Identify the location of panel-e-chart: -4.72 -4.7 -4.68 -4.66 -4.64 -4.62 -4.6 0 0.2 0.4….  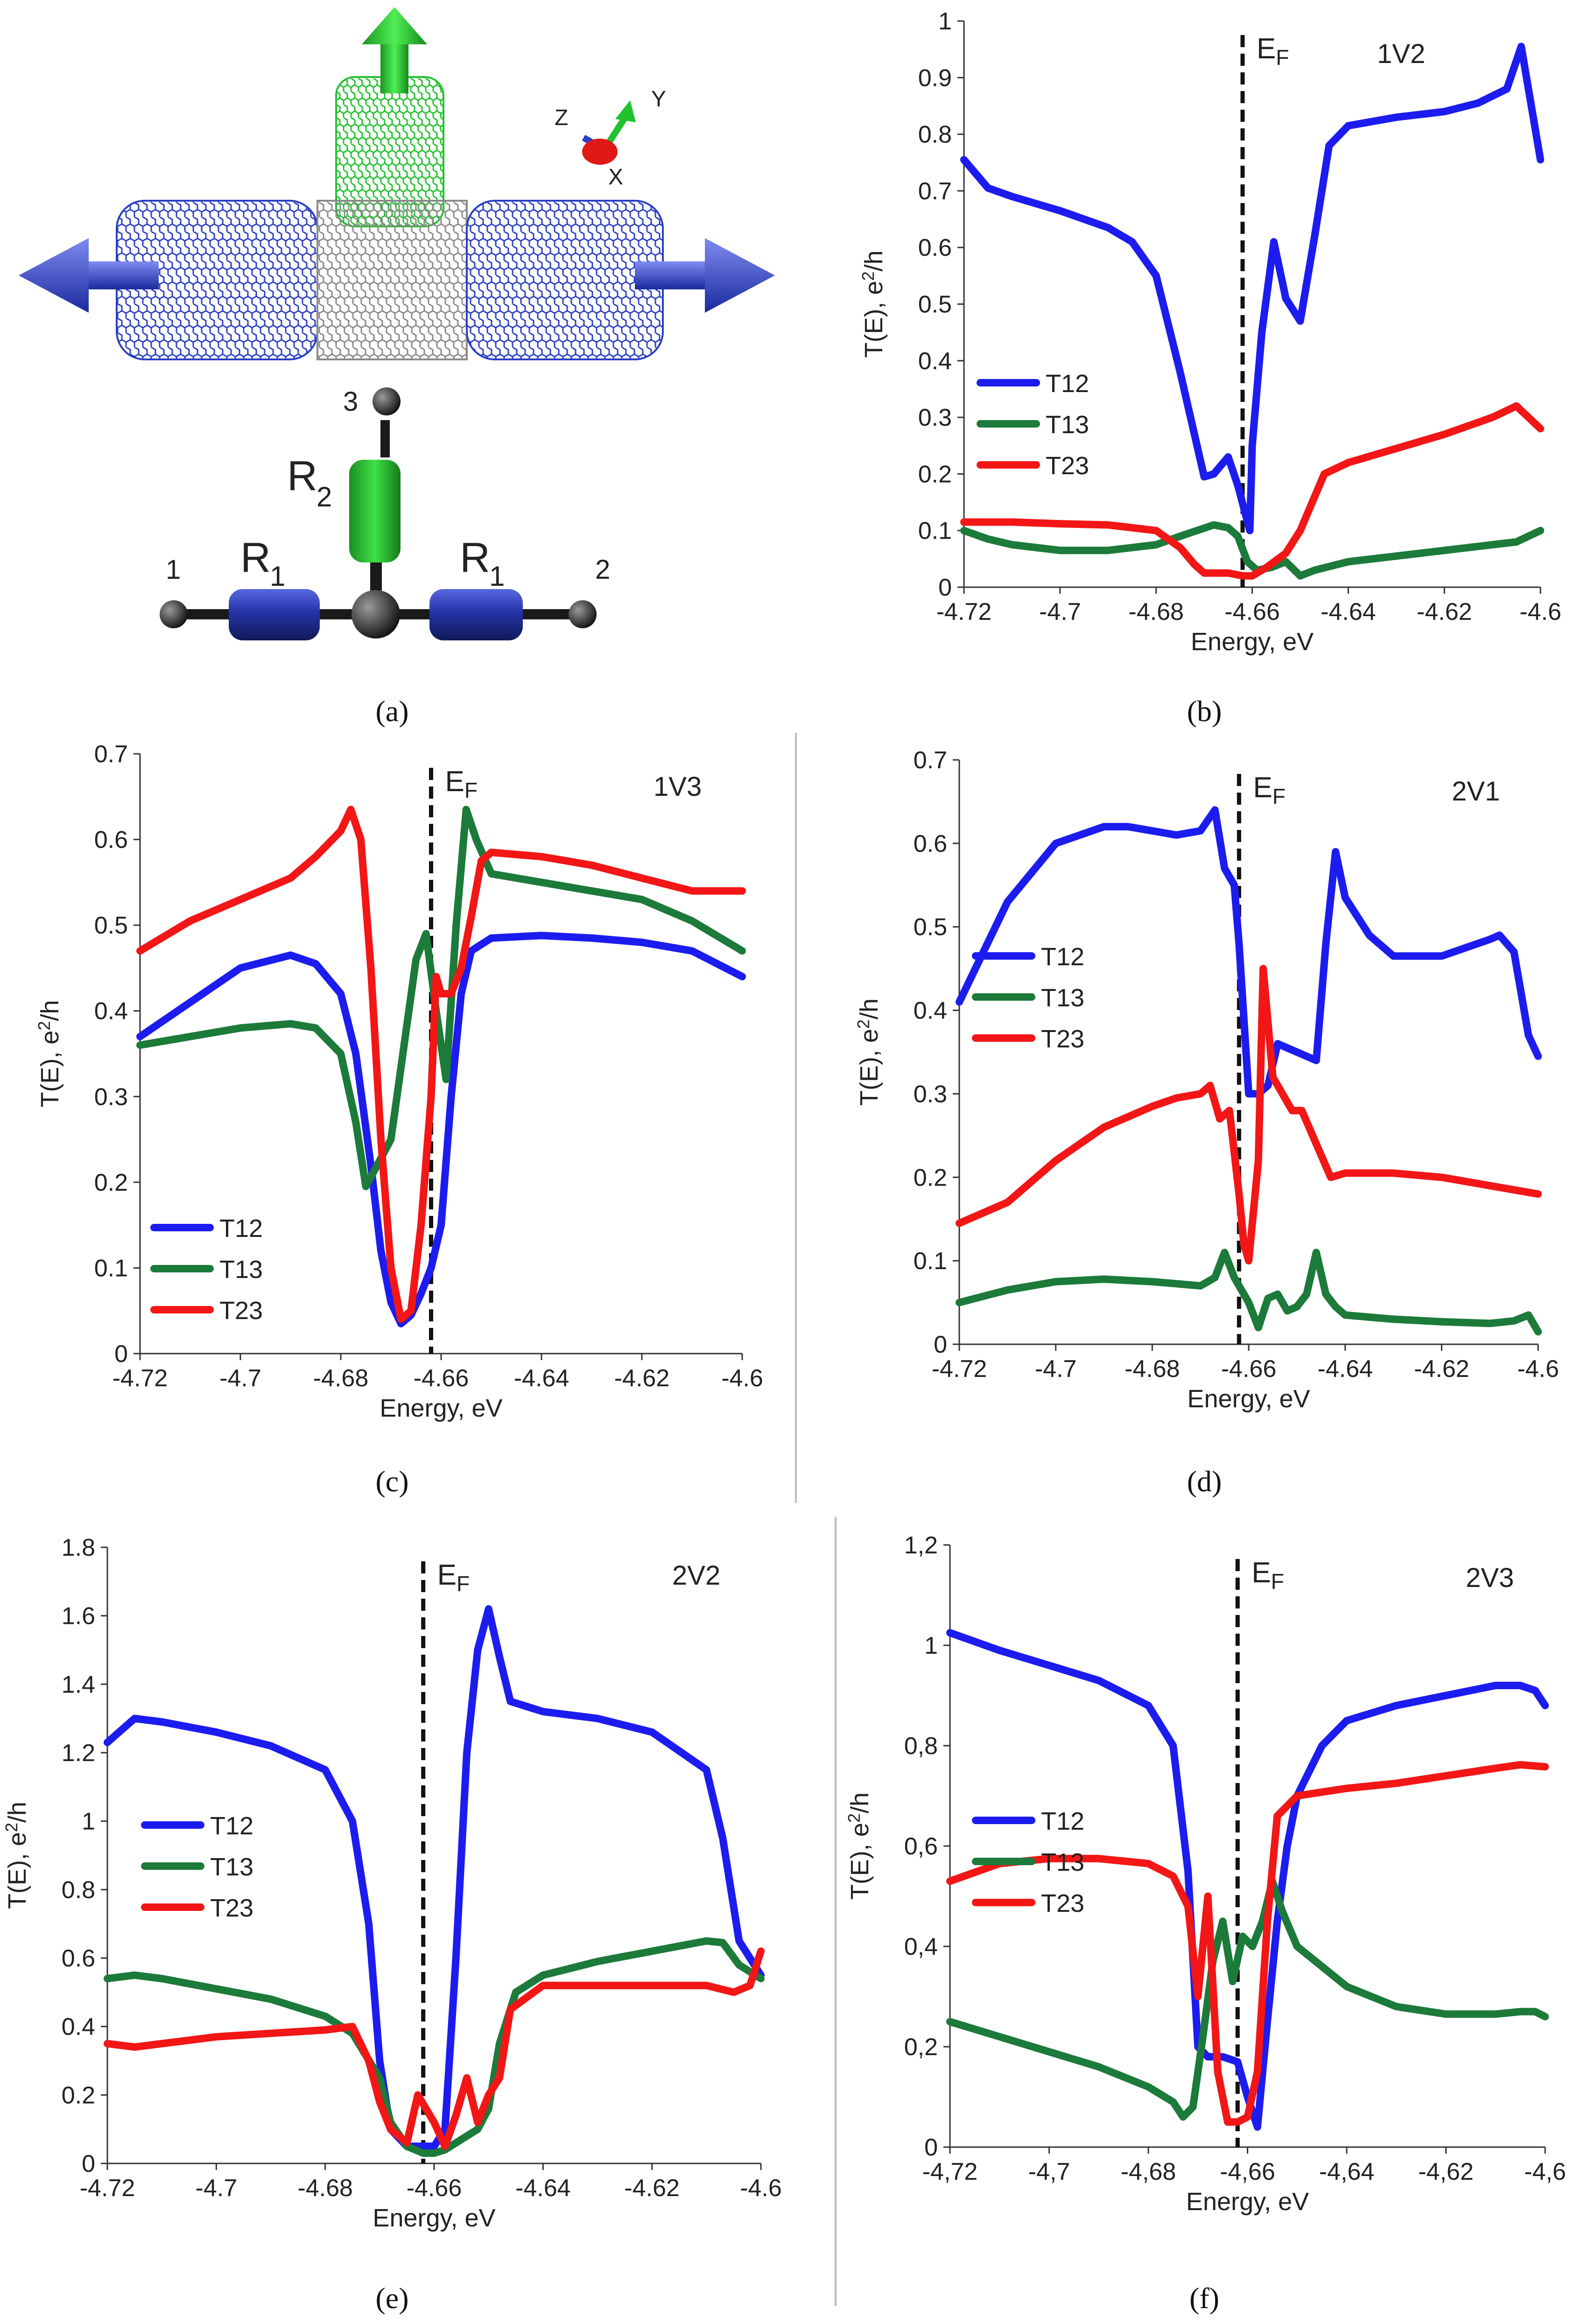
(392, 1883).